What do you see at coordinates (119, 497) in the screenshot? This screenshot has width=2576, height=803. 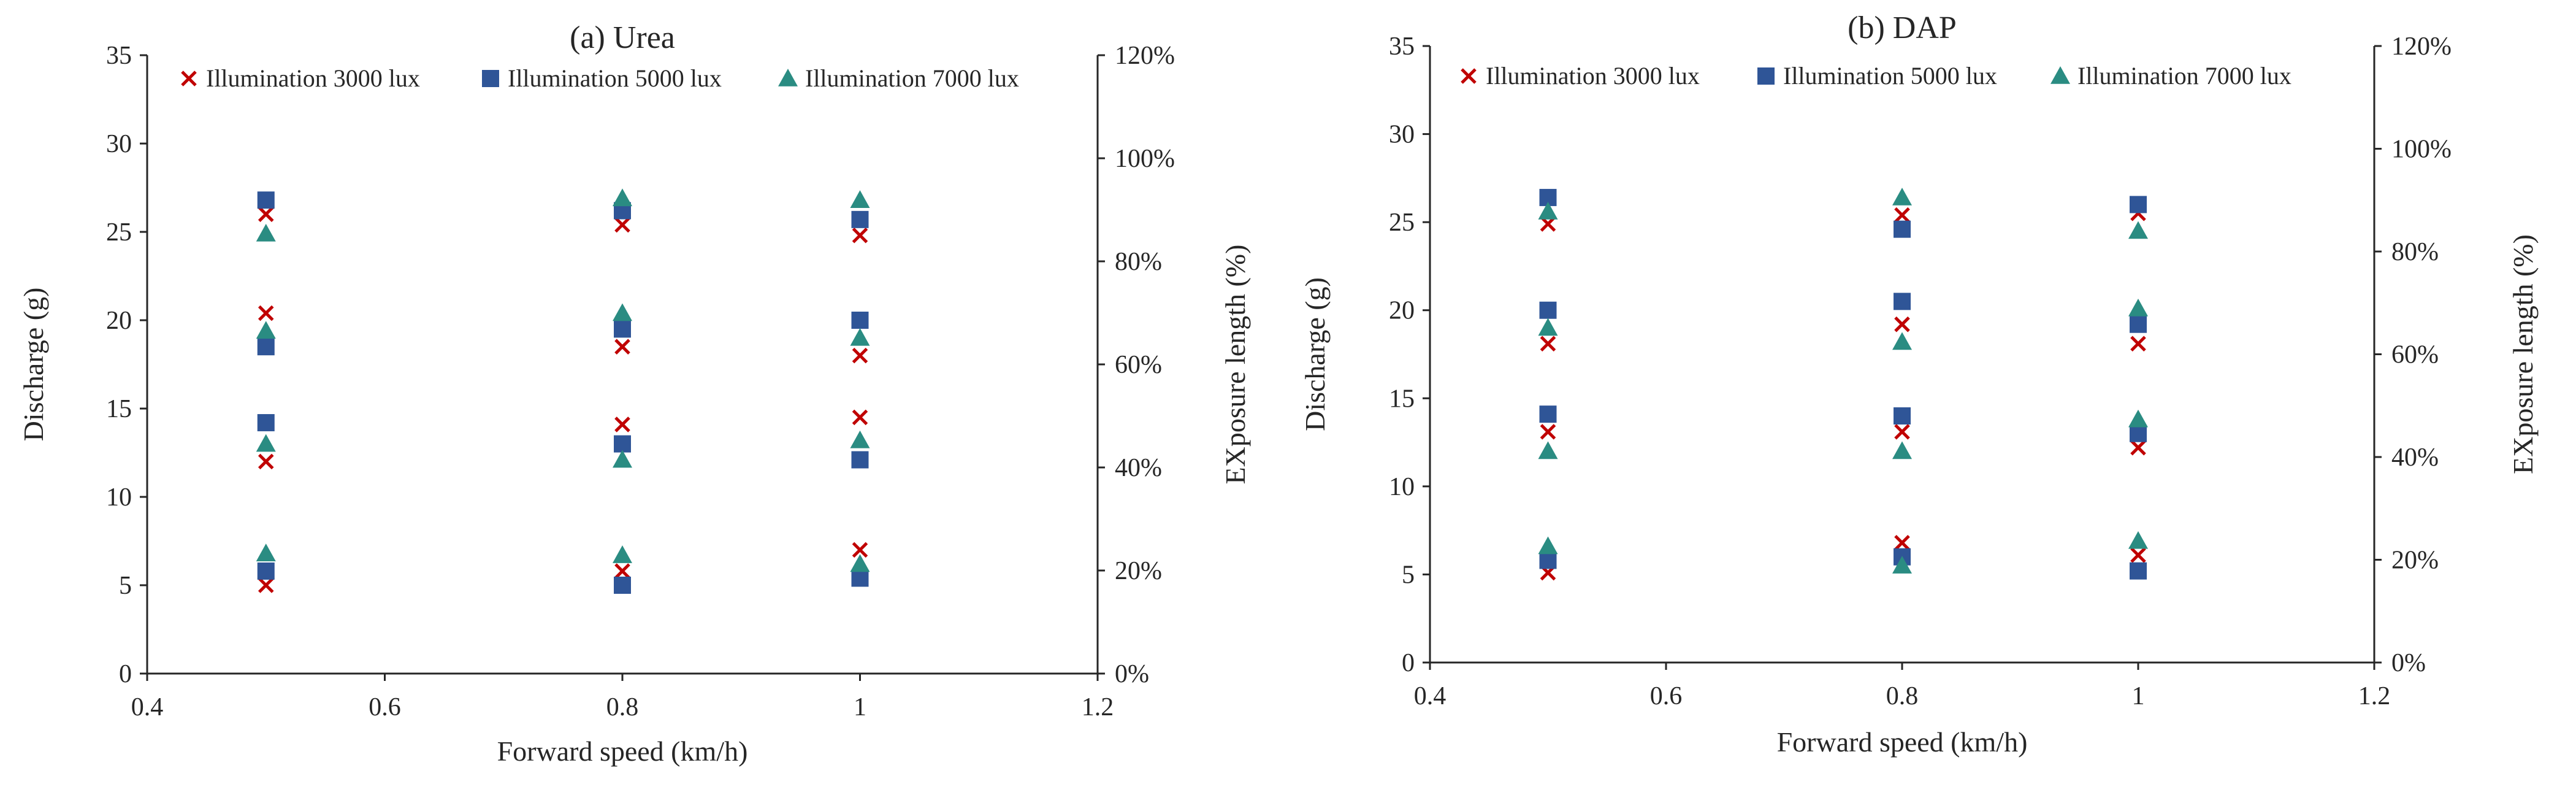 I see `y-tick-label: 10` at bounding box center [119, 497].